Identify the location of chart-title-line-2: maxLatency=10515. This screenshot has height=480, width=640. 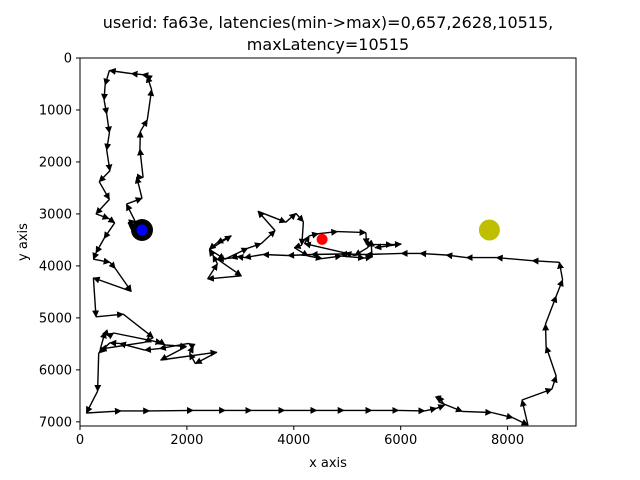
(328, 44).